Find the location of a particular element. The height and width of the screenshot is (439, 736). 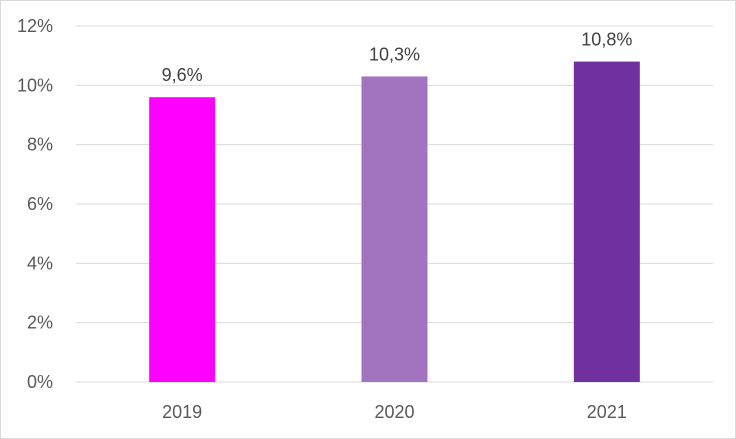

y-tick-label: 4% is located at coordinates (40, 263).